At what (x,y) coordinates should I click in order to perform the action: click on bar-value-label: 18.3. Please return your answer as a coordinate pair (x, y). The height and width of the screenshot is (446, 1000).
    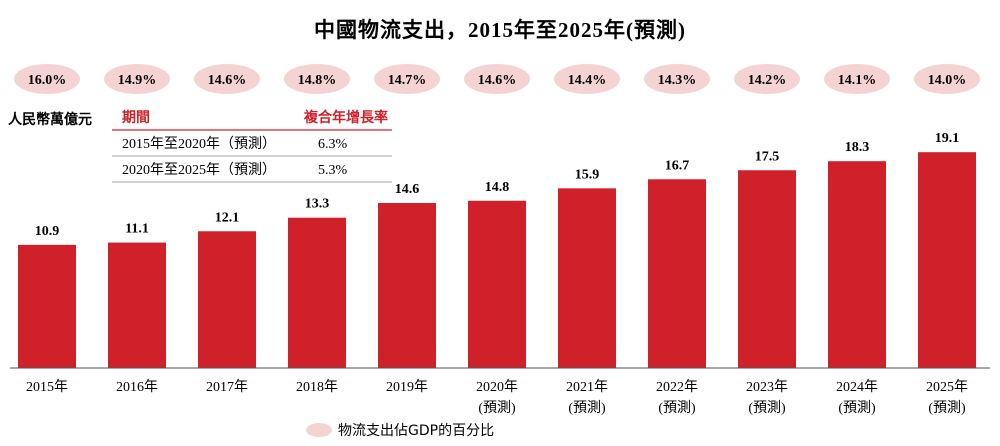
    Looking at the image, I should click on (857, 147).